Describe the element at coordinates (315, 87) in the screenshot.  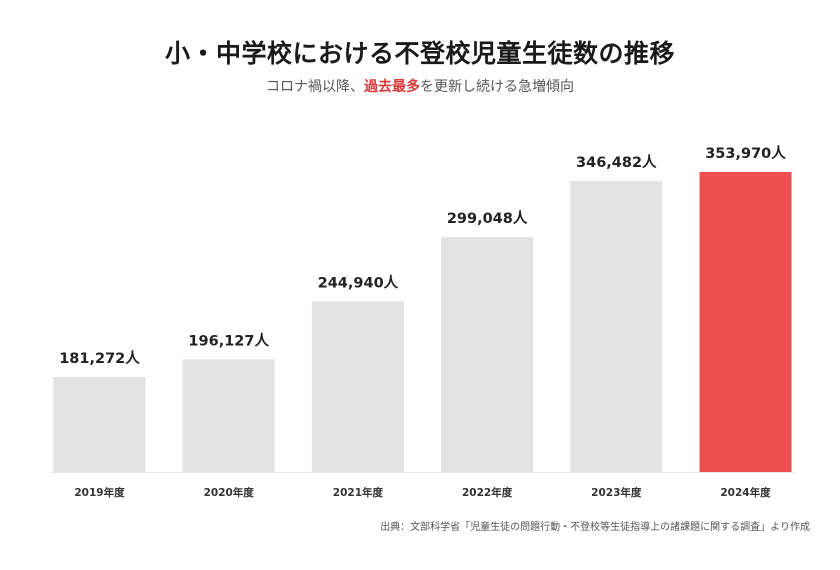
I see `subtitle-text-start: コロナ禍以降、` at that location.